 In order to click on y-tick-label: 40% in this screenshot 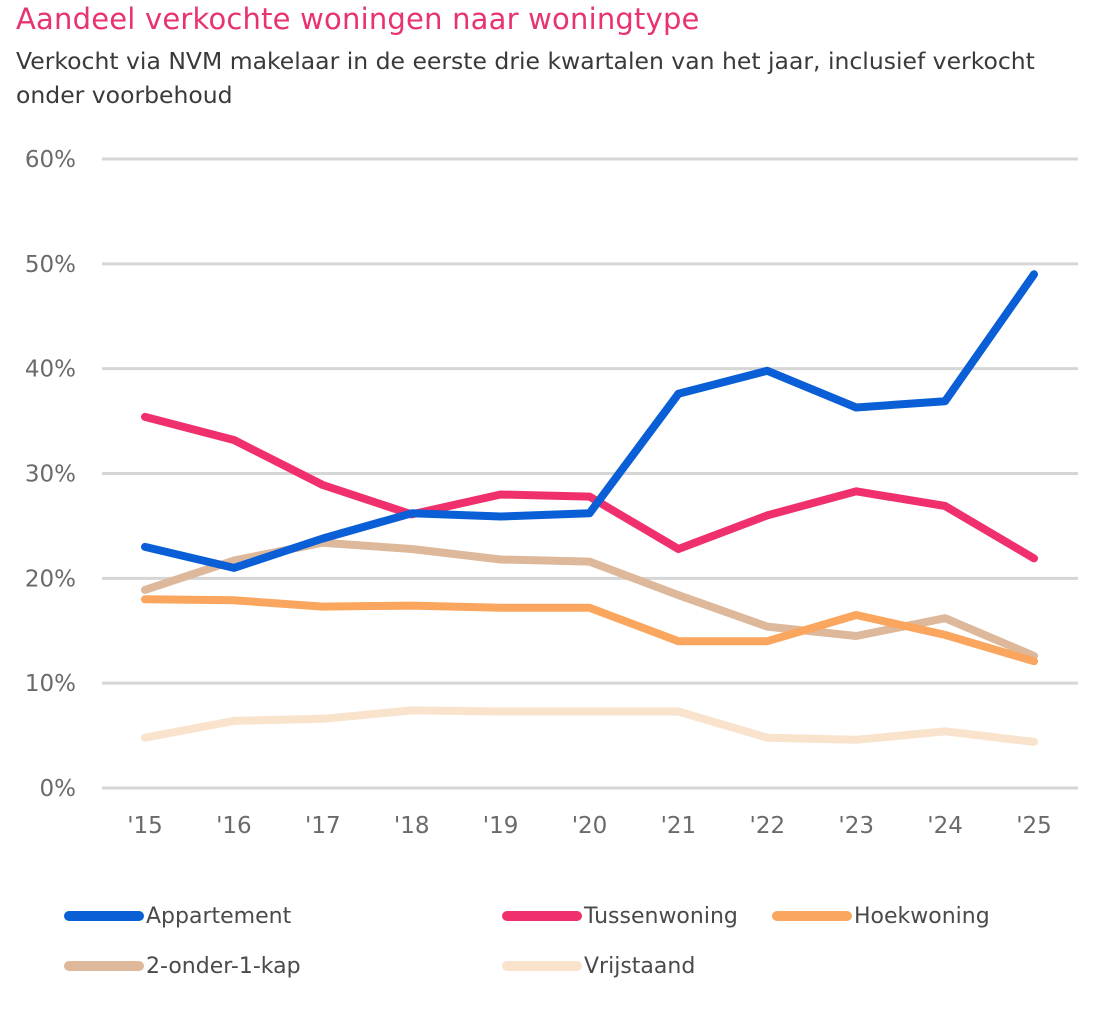, I will do `click(50, 370)`.